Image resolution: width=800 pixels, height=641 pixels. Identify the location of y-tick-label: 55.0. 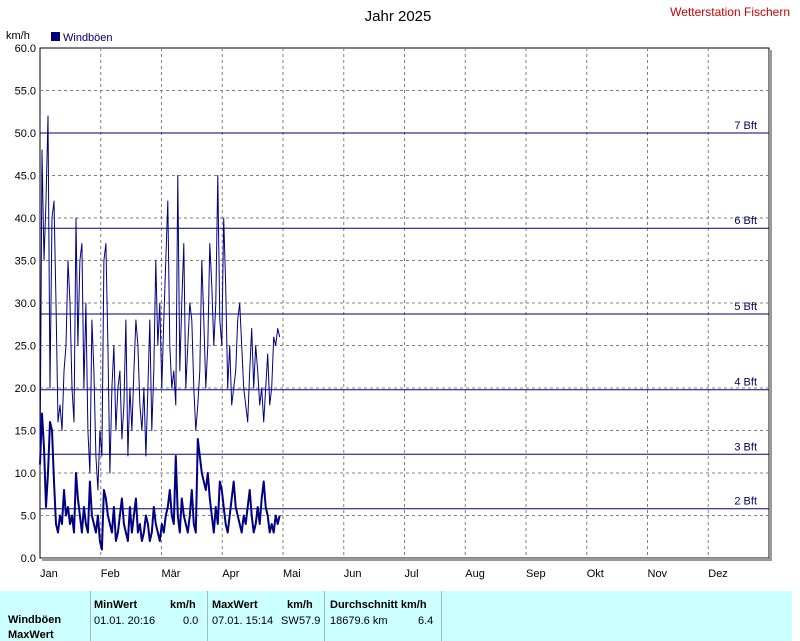
(25, 92).